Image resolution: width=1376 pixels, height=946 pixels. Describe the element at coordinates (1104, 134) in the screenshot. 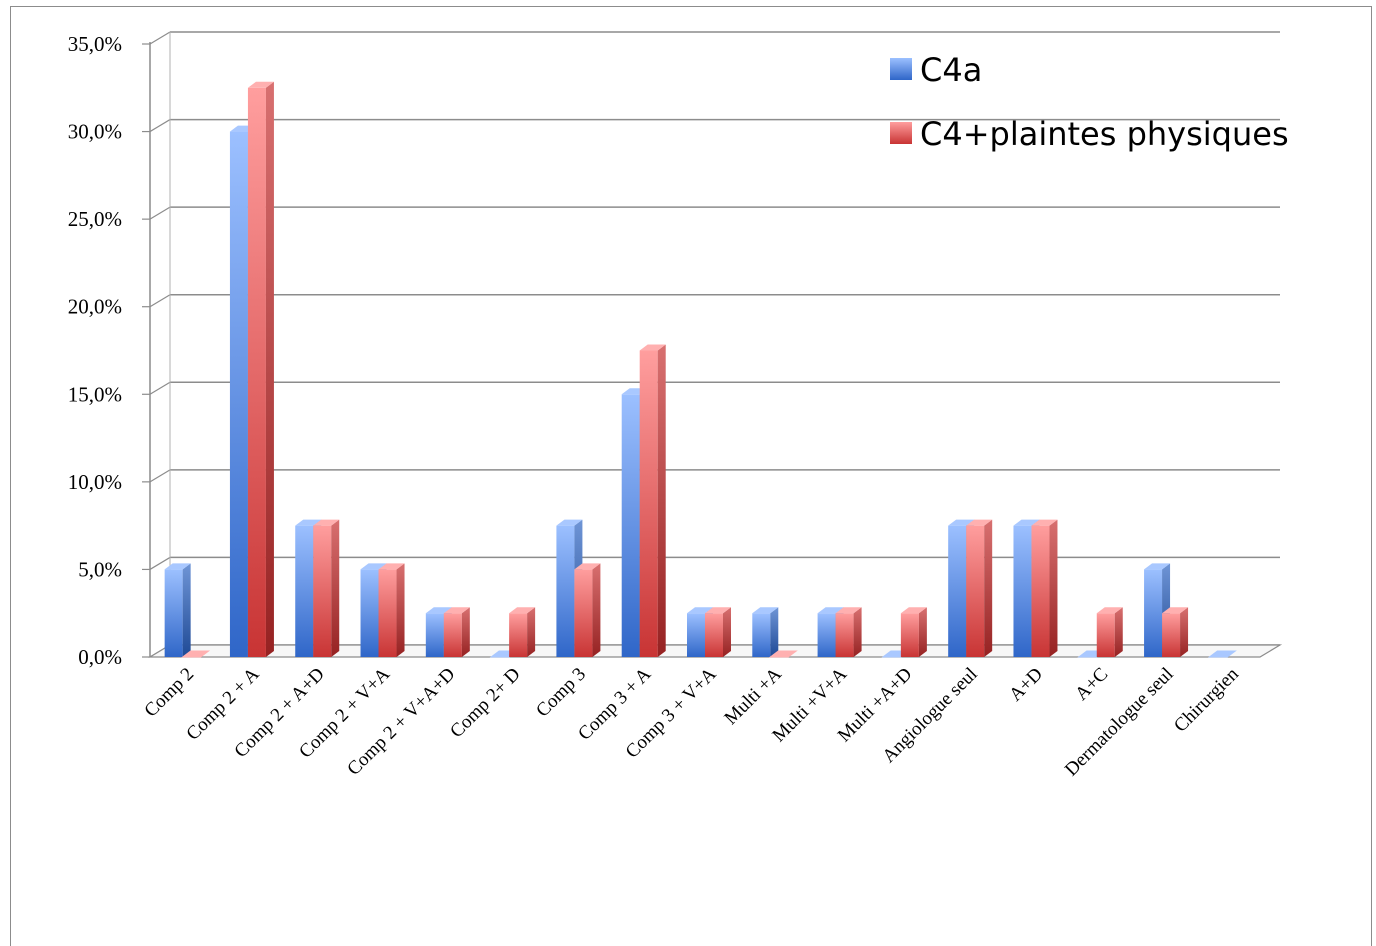

I see `legend-label: C4+plaintes physiques` at that location.